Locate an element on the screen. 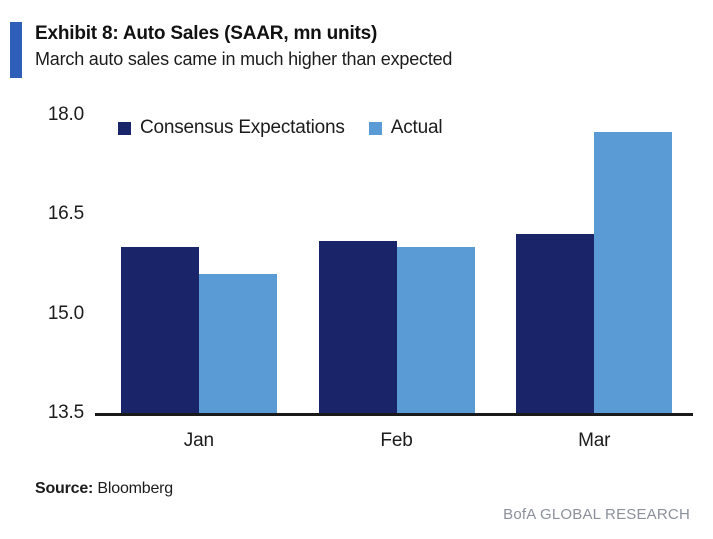 The height and width of the screenshot is (539, 713). source-label: Source: is located at coordinates (64, 488).